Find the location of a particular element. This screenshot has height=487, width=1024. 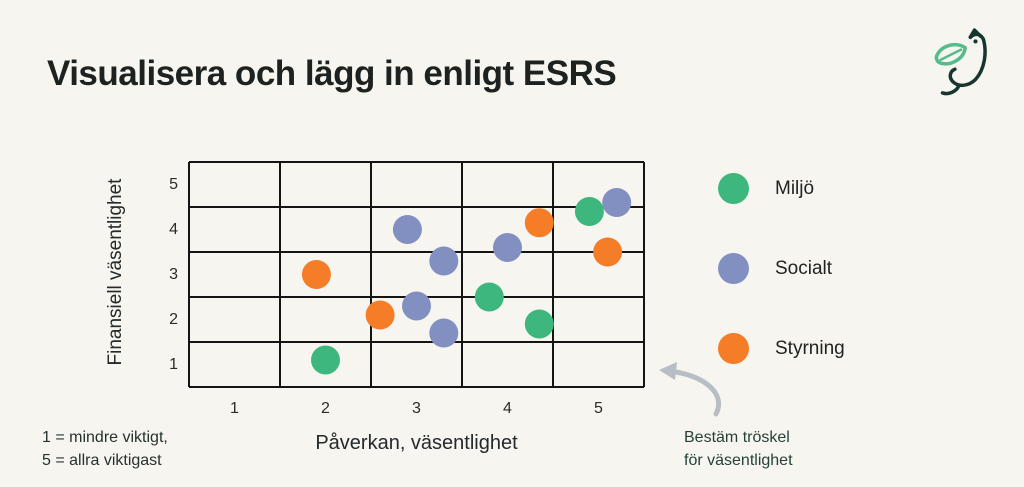

legend-item-miljö: Miljö is located at coordinates (781, 188).